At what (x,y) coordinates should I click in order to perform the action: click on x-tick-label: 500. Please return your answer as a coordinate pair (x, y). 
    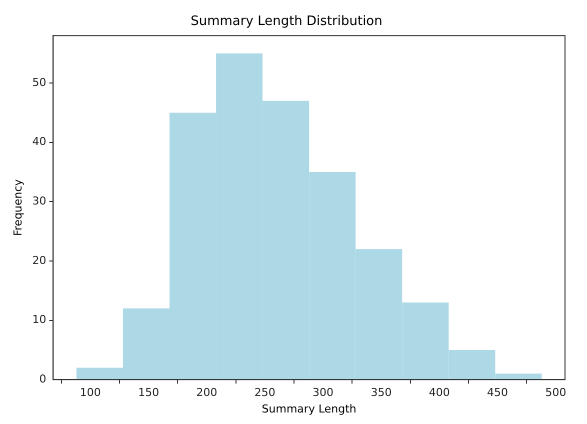
    Looking at the image, I should click on (555, 393).